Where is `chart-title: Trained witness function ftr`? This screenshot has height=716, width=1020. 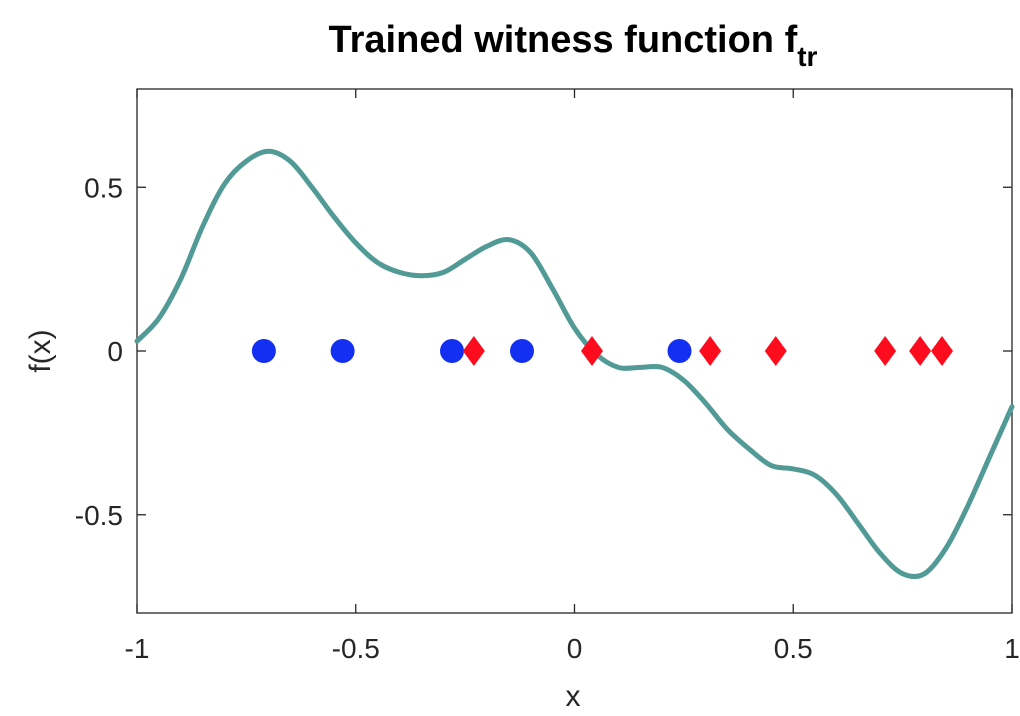 chart-title: Trained witness function ftr is located at coordinates (573, 45).